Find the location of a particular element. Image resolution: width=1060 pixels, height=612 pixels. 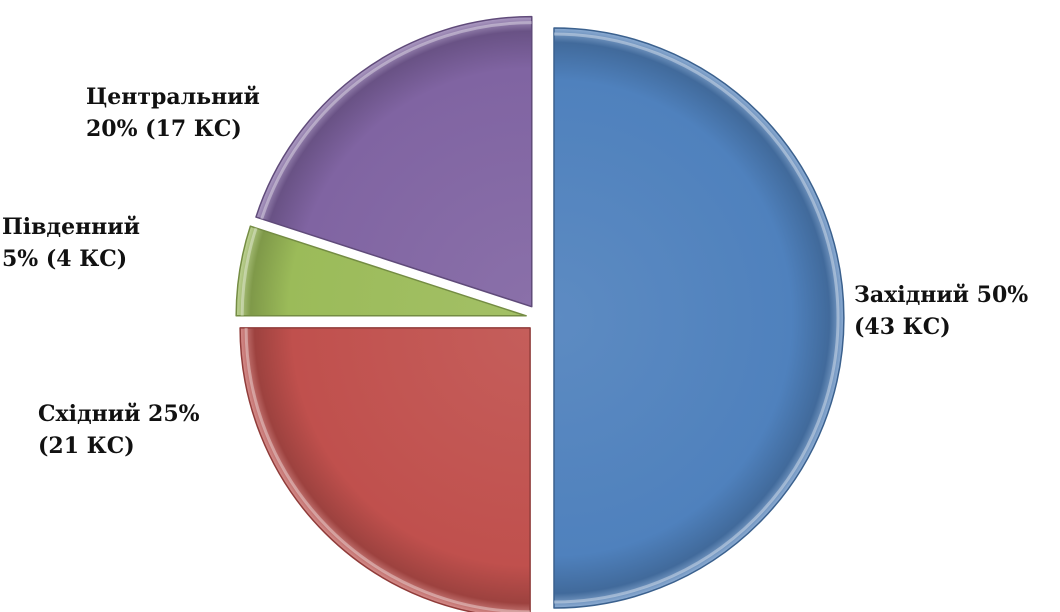

slice-label-line: 20% (17 КС) is located at coordinates (164, 129).